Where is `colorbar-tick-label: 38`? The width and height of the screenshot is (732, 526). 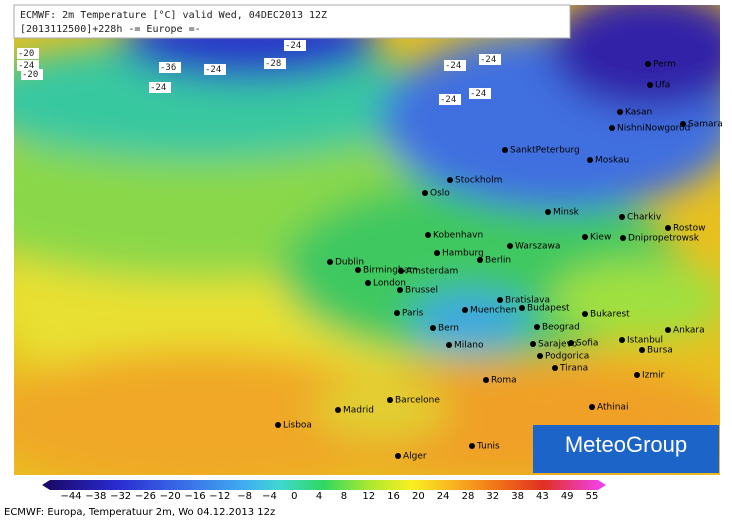
colorbar-tick-label: 38 is located at coordinates (517, 496).